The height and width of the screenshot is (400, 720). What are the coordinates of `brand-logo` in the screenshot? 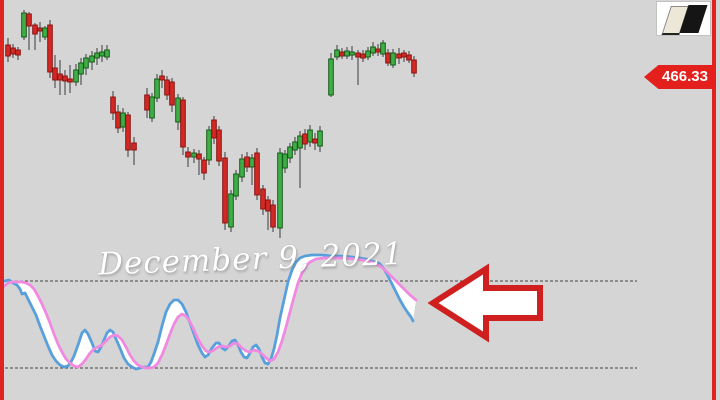 It's located at (683, 18).